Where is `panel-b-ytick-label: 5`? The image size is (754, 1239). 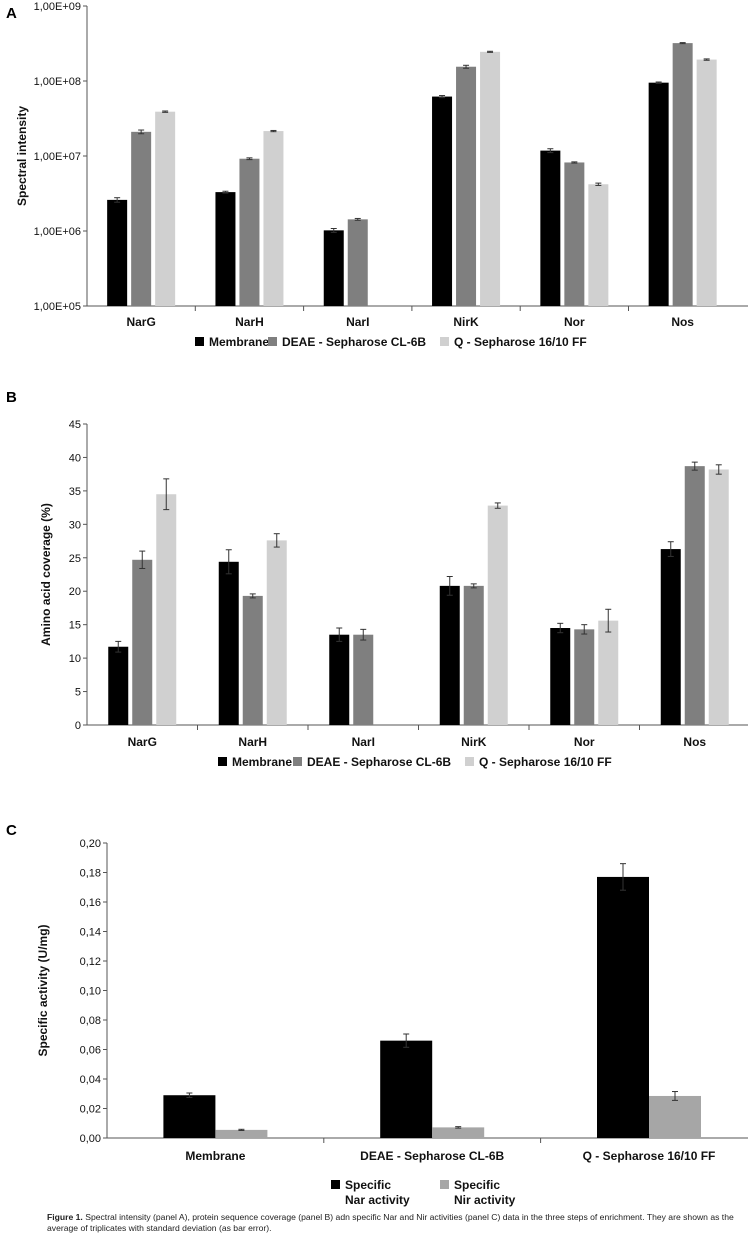 panel-b-ytick-label: 5 is located at coordinates (78, 693).